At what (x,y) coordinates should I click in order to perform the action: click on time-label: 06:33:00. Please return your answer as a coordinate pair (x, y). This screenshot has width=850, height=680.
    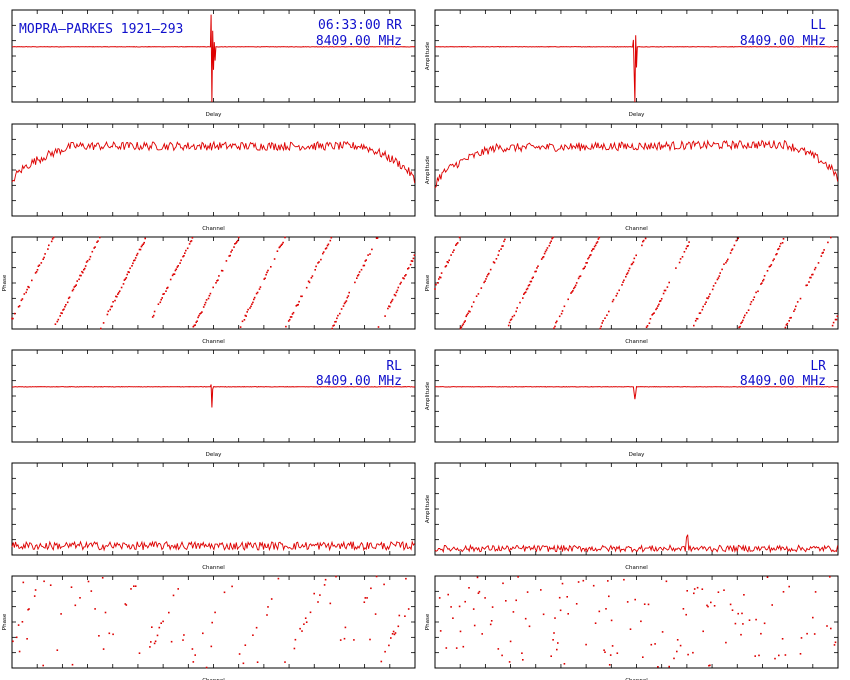
    Looking at the image, I should click on (349, 25).